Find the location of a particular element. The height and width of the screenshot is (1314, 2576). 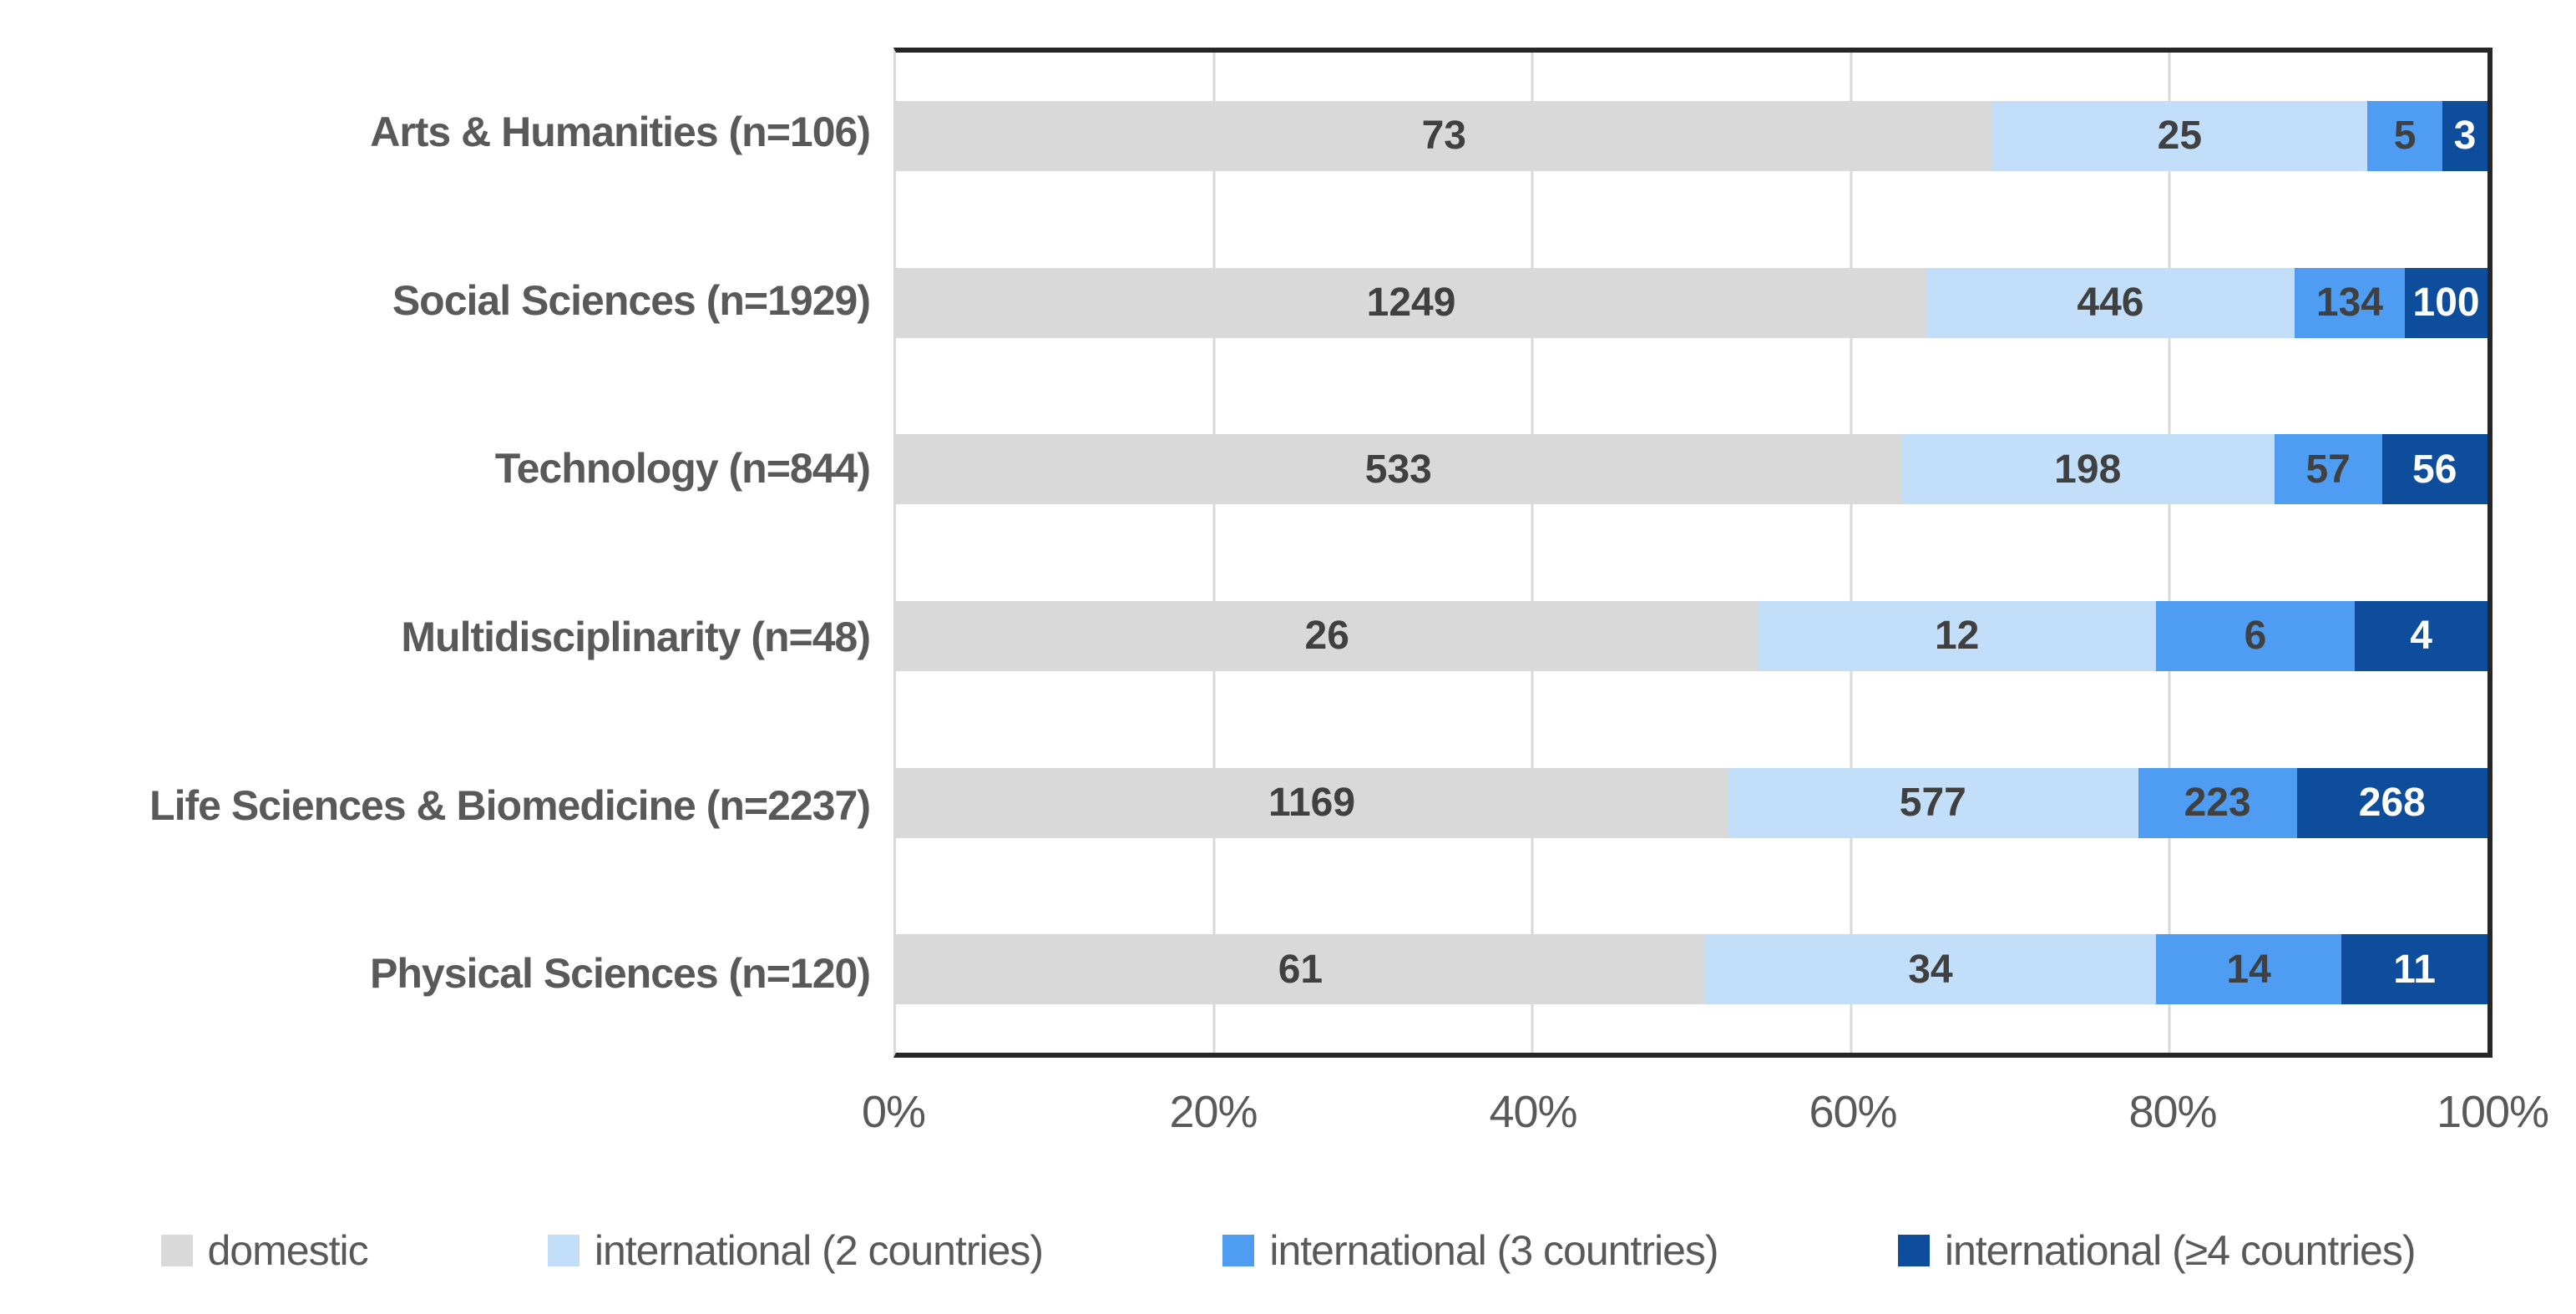

bar-segment: 446 is located at coordinates (2110, 303).